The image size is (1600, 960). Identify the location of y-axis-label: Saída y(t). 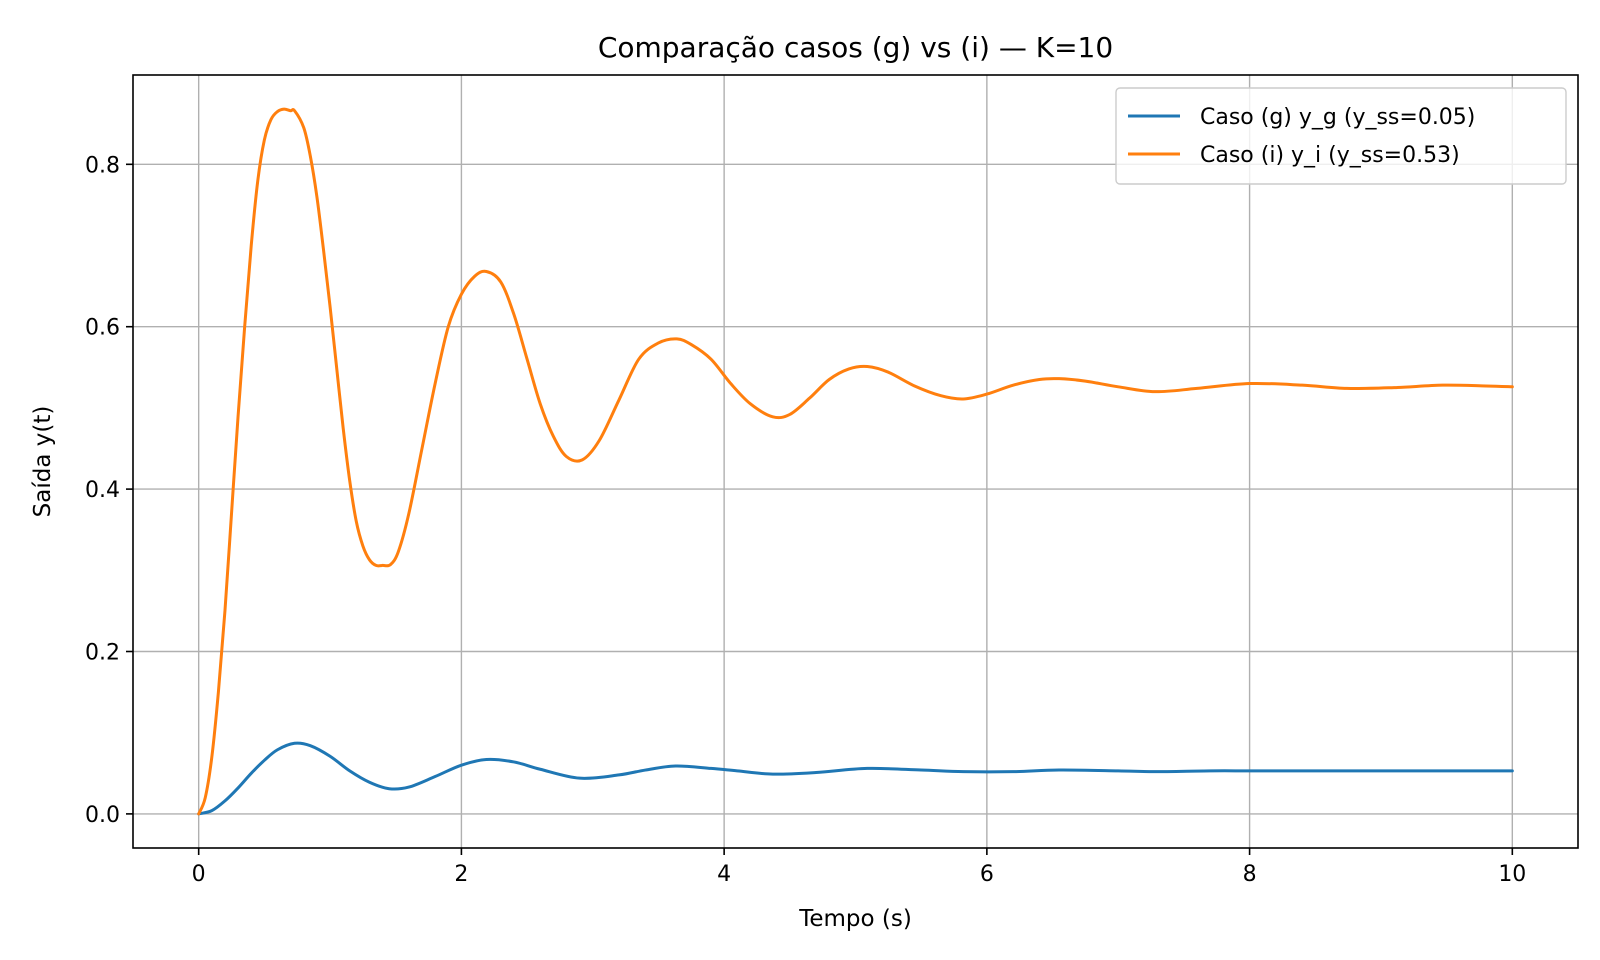
(43, 462).